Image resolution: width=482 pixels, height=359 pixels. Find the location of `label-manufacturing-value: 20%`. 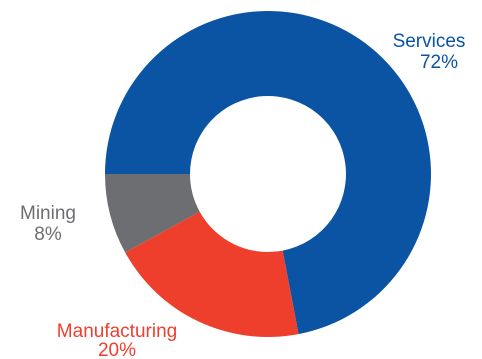

label-manufacturing-value: 20% is located at coordinates (117, 349).